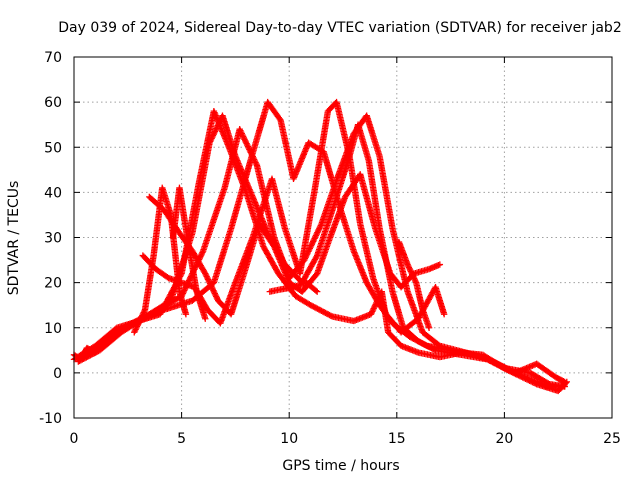 The image size is (640, 480). I want to click on x-tick-label: 25, so click(612, 439).